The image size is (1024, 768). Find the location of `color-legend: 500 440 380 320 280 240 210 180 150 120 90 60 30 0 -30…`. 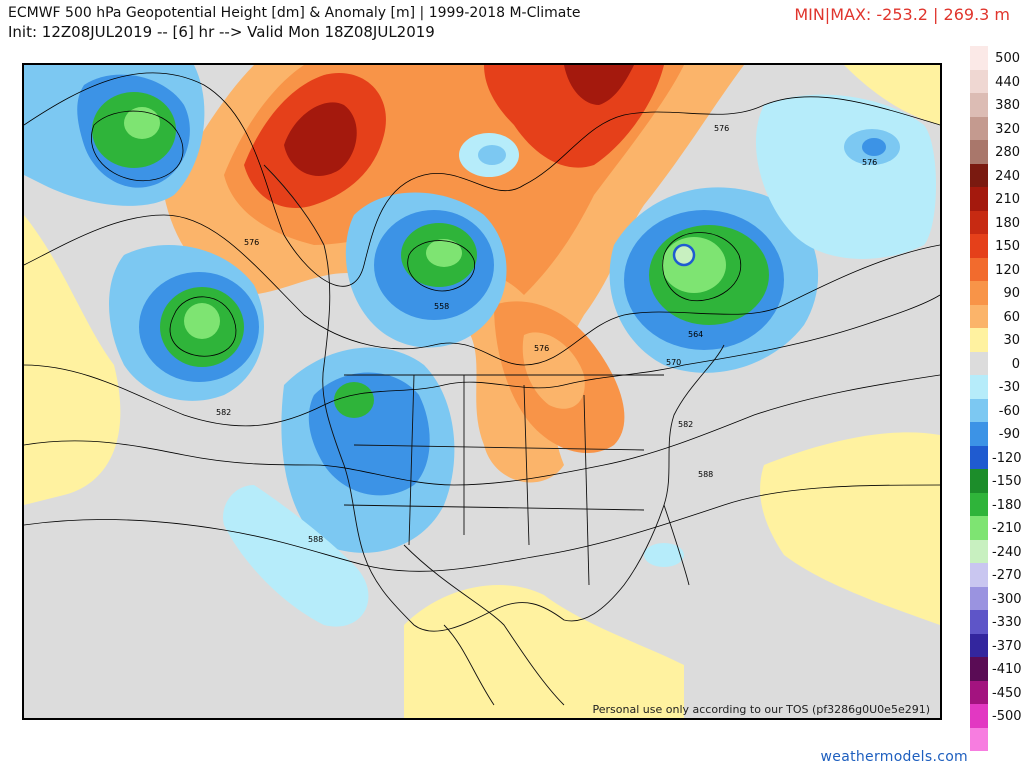

color-legend: 500 440 380 320 280 240 210 180 150 120 90 60 30 0 -30… is located at coordinates (996, 398).